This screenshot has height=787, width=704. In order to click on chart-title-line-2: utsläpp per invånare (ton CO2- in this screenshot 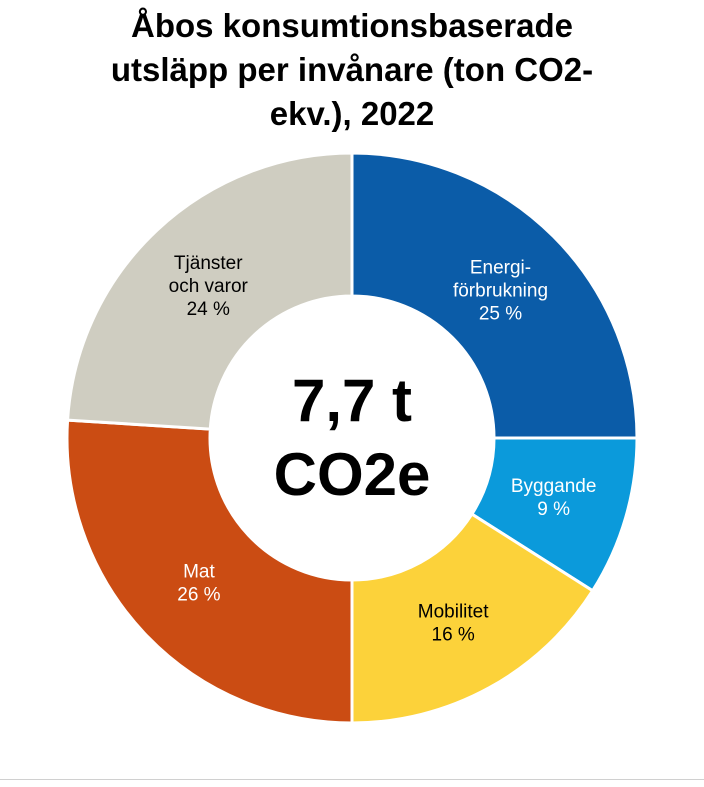, I will do `click(352, 69)`.